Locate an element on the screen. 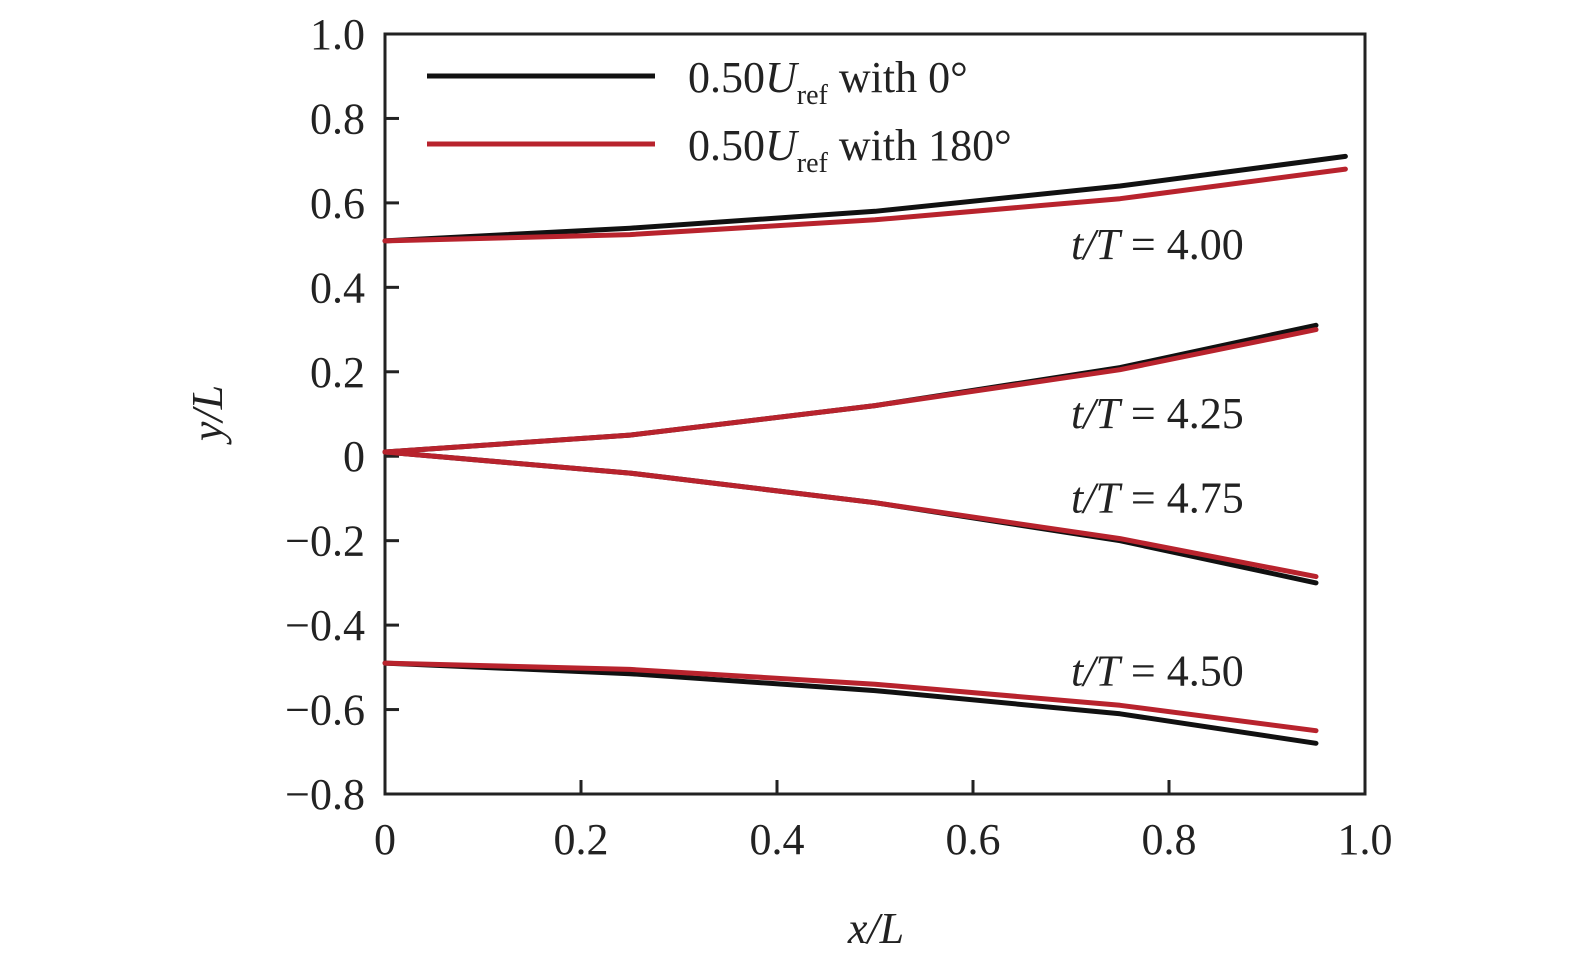 This screenshot has height=961, width=1575. x-tick-label: 0.4 is located at coordinates (777, 839).